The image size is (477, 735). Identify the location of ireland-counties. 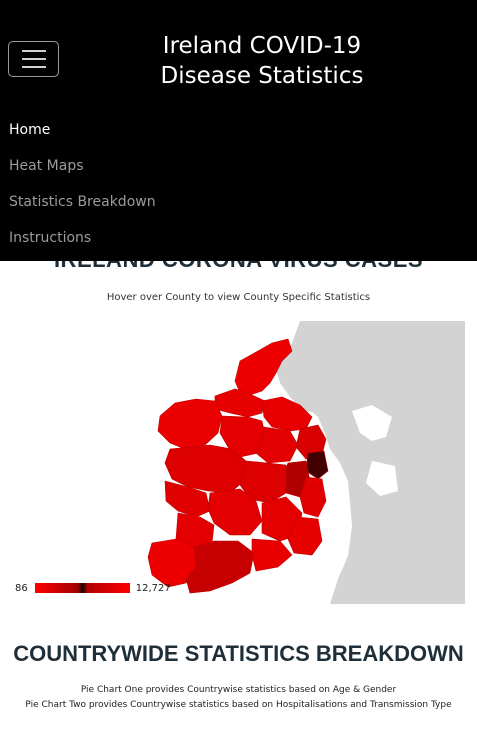
(238, 466).